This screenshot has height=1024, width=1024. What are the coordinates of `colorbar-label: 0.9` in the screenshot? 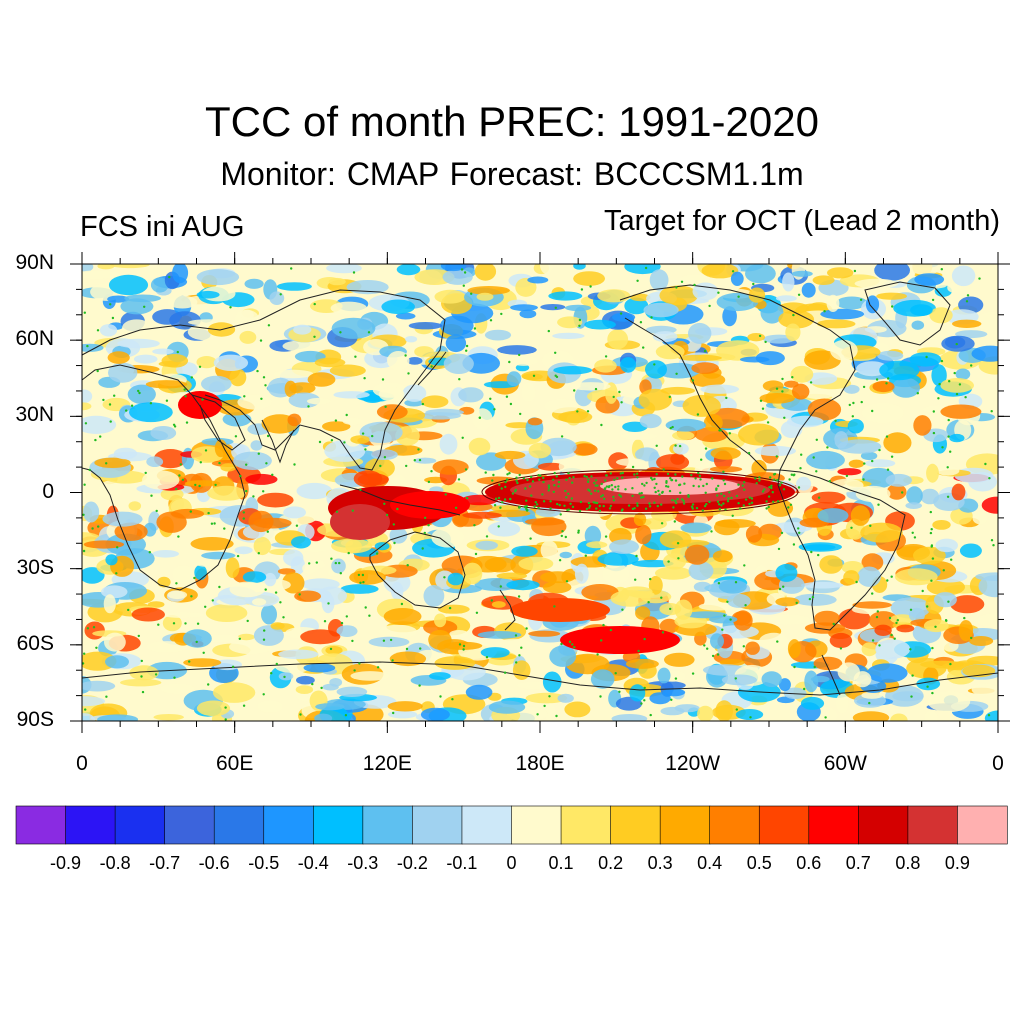 It's located at (957, 863).